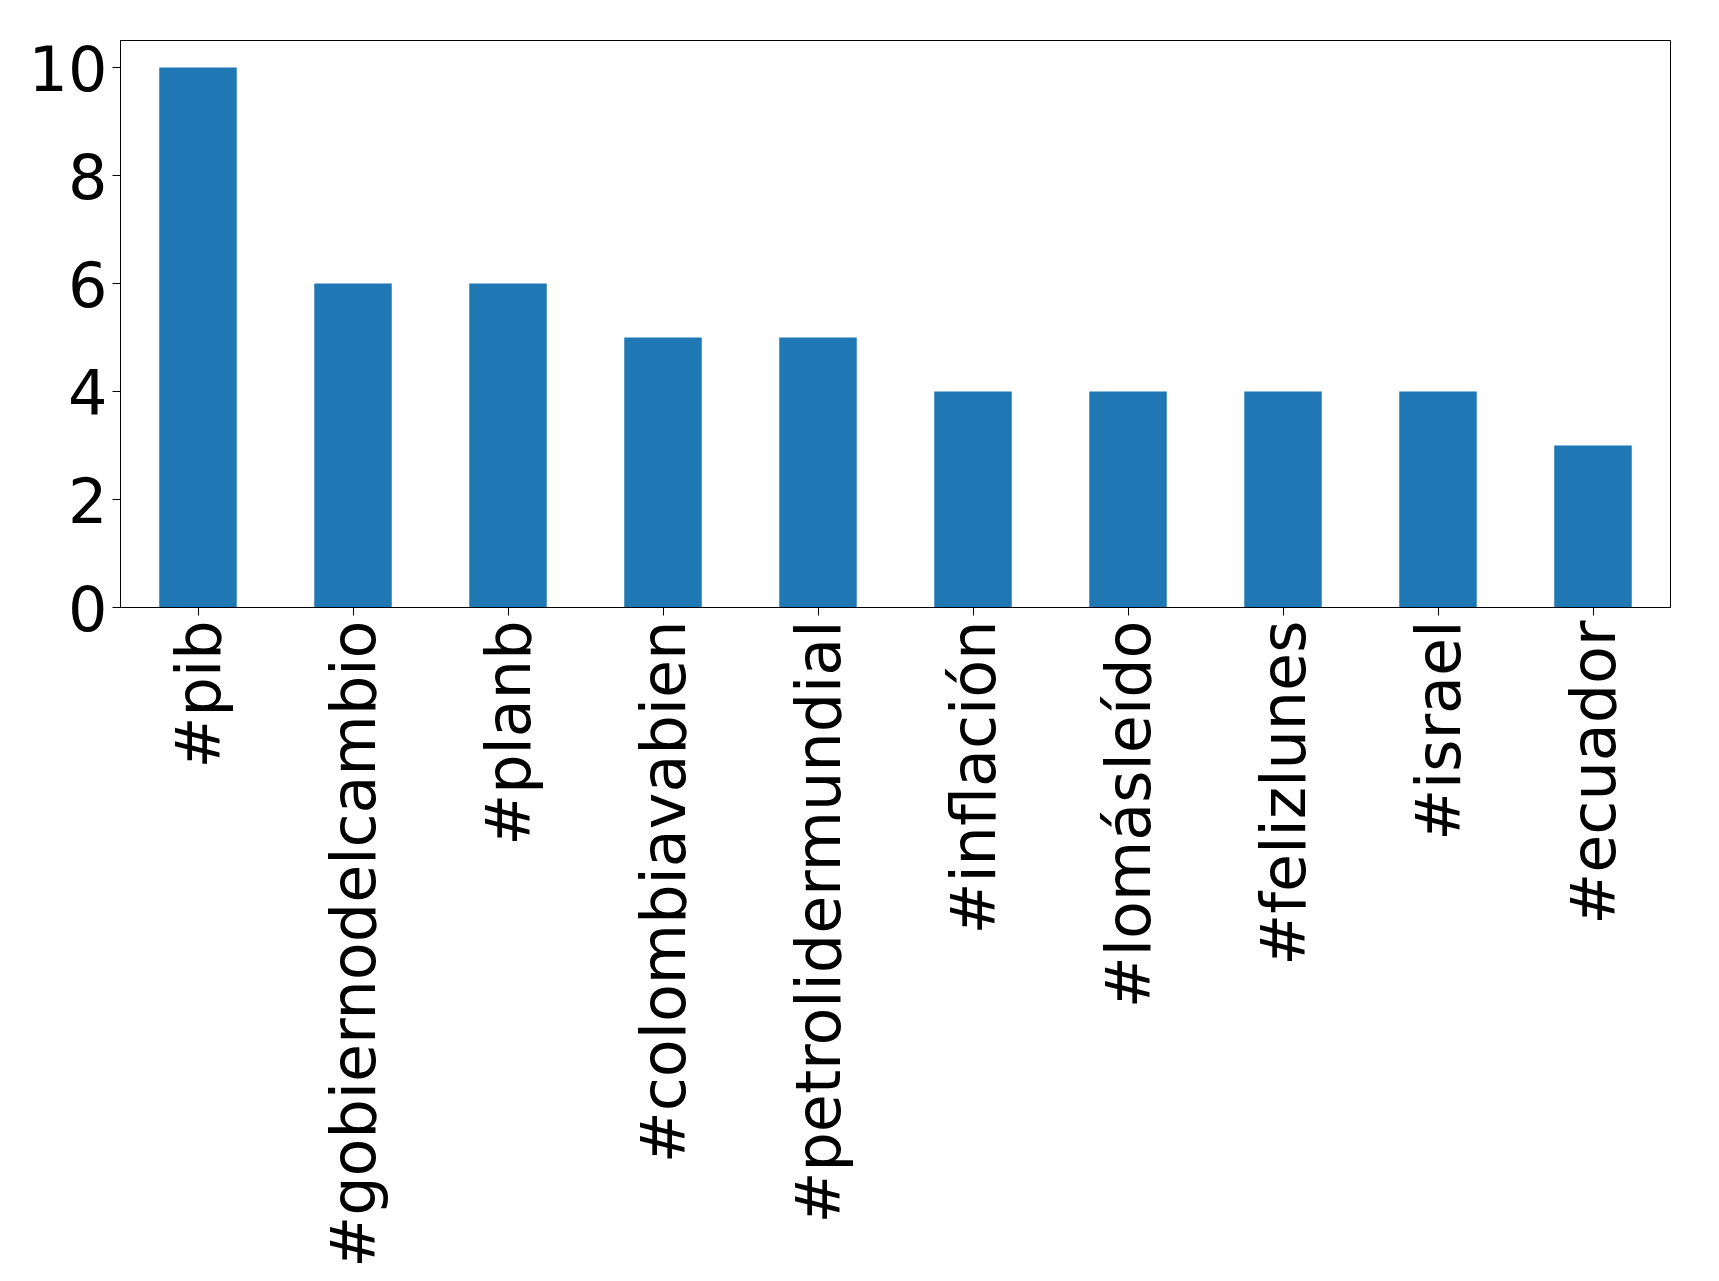 This screenshot has height=1281, width=1719. What do you see at coordinates (1438, 730) in the screenshot?
I see `x-tick-label: #israel` at bounding box center [1438, 730].